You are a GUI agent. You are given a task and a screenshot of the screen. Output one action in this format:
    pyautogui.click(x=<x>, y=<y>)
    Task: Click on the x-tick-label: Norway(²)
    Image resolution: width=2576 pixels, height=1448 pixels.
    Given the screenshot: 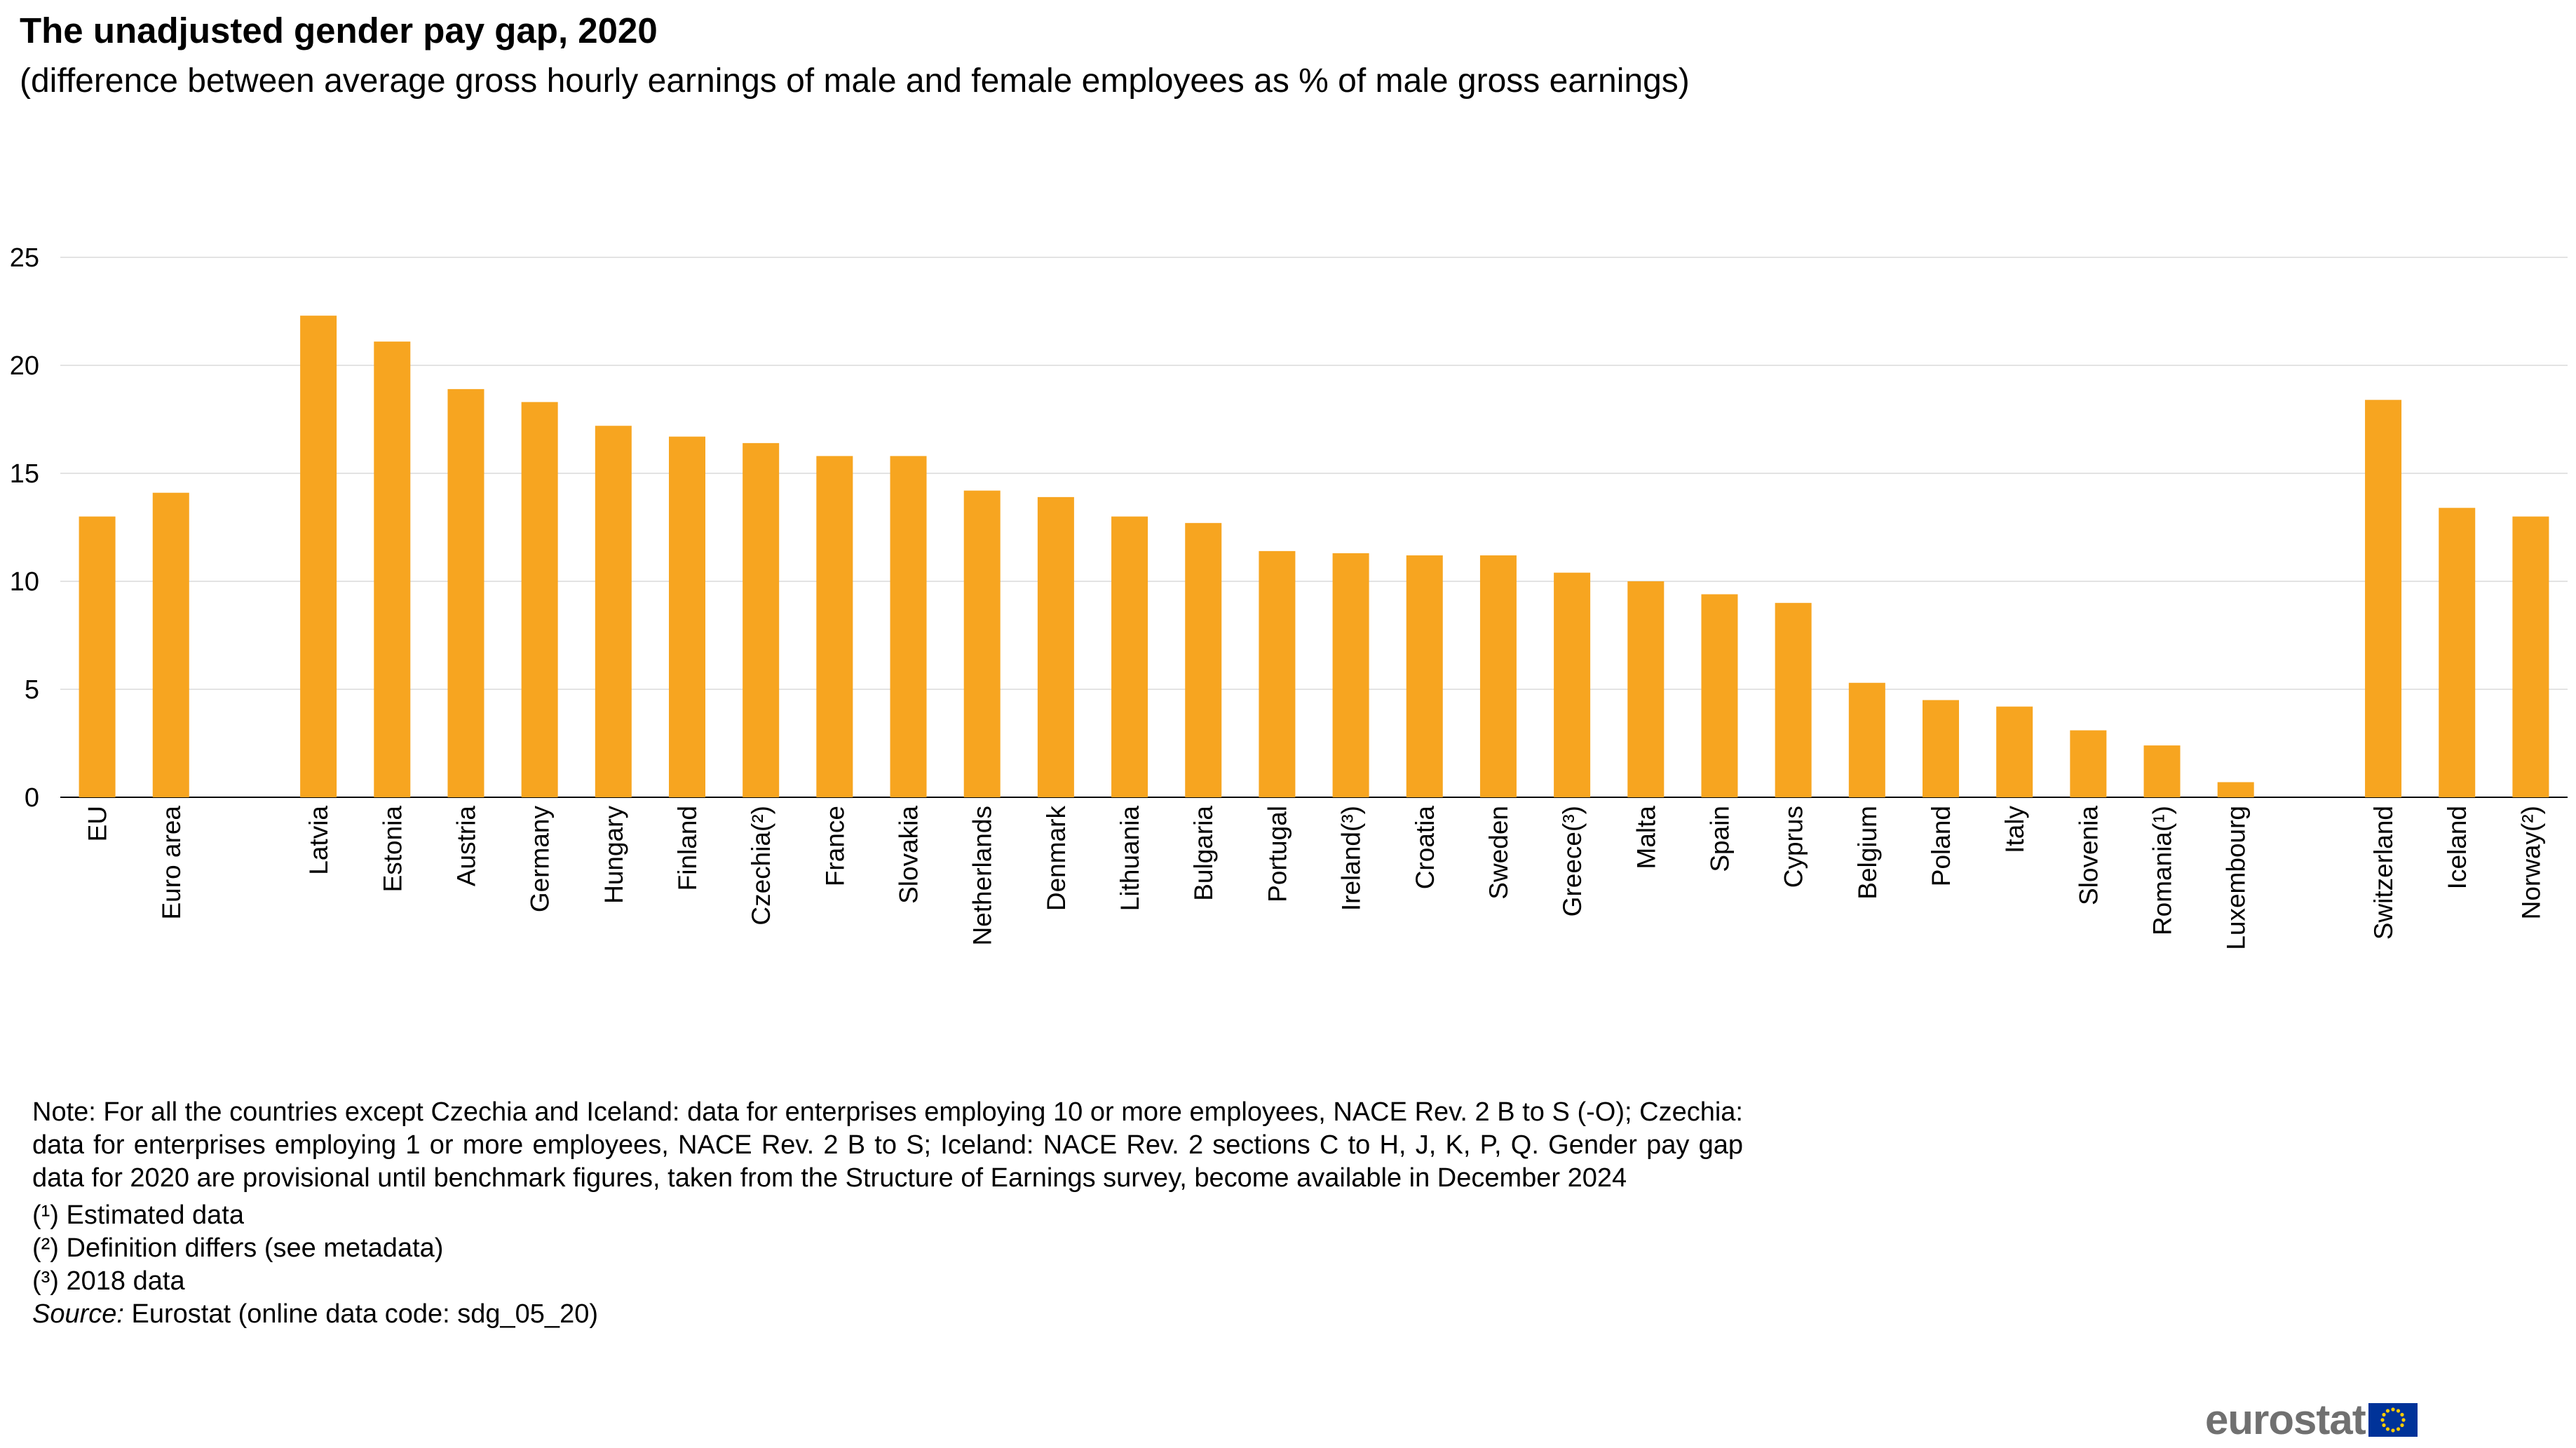 What is the action you would take?
    pyautogui.click(x=2530, y=862)
    